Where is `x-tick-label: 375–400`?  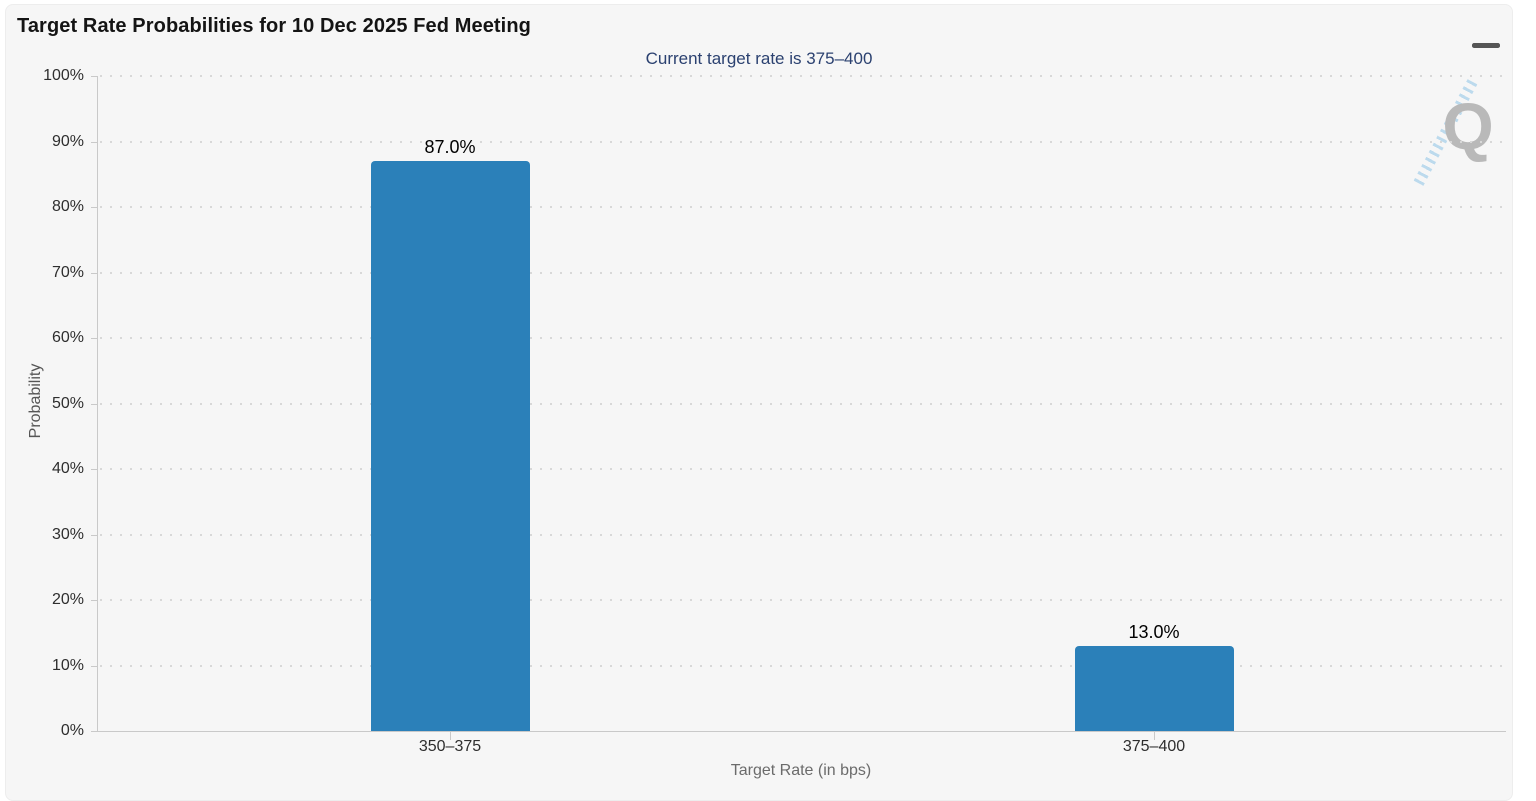
x-tick-label: 375–400 is located at coordinates (1154, 746).